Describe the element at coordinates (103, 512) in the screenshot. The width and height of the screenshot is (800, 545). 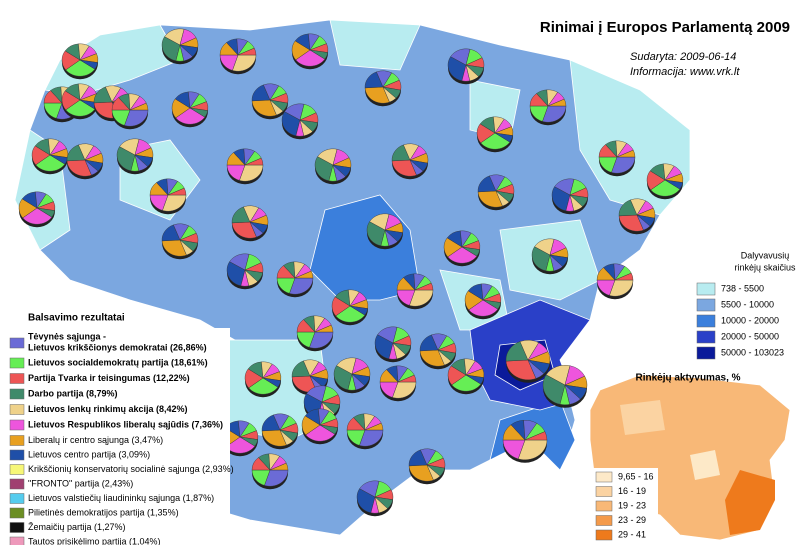
I see `legend-label: Pilietinės demokratijos partija (1,35%)` at that location.